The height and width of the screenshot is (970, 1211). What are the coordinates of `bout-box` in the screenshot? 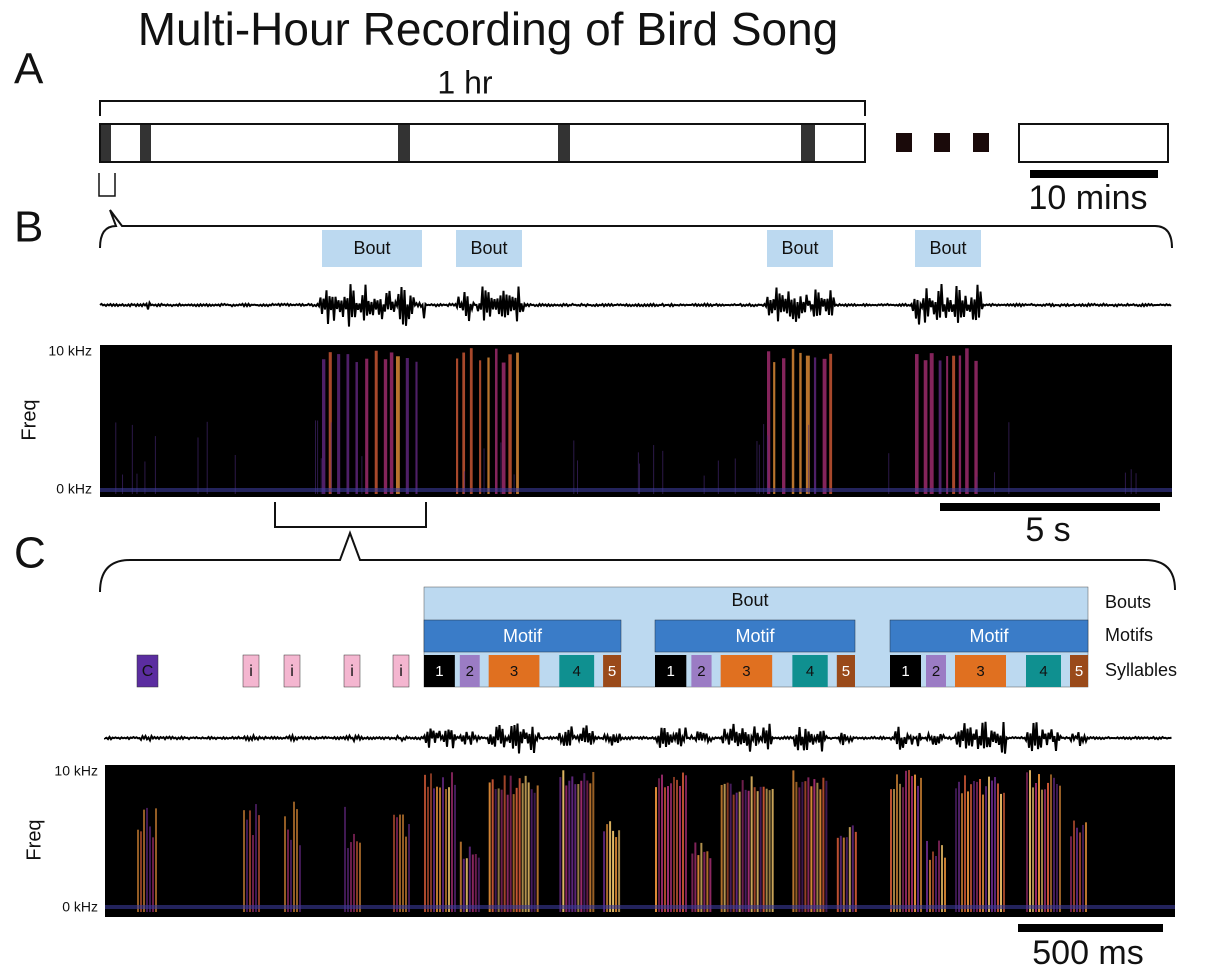 It's located at (948, 248).